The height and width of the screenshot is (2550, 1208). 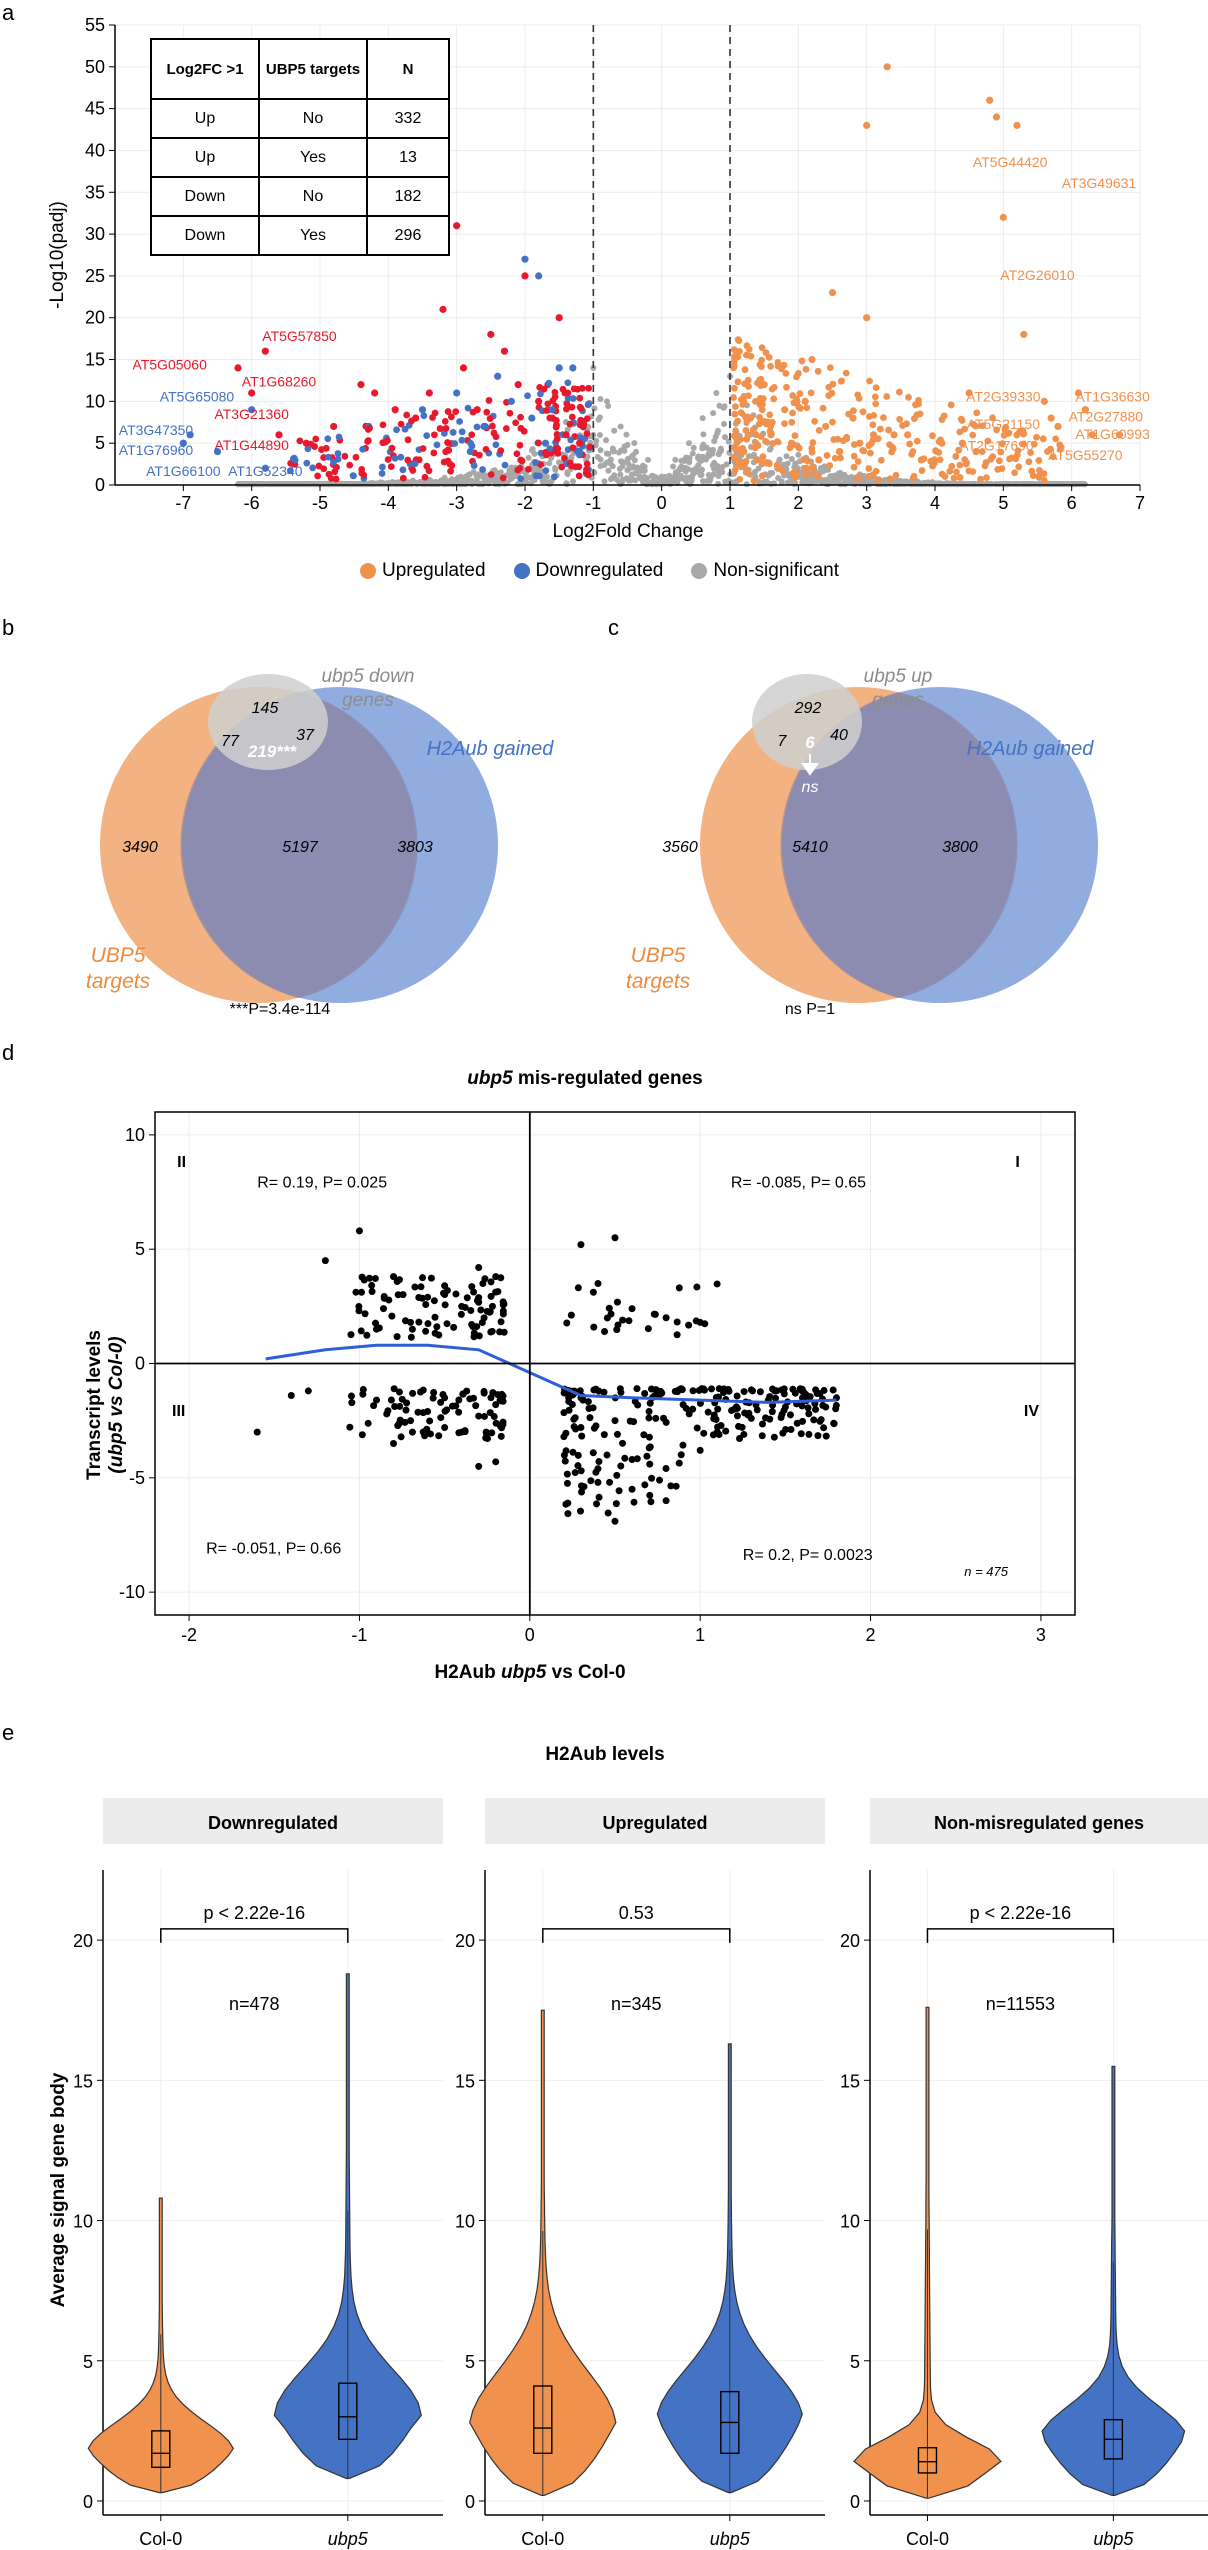 What do you see at coordinates (251, 445) in the screenshot?
I see `gene-label-red: AT1G44890` at bounding box center [251, 445].